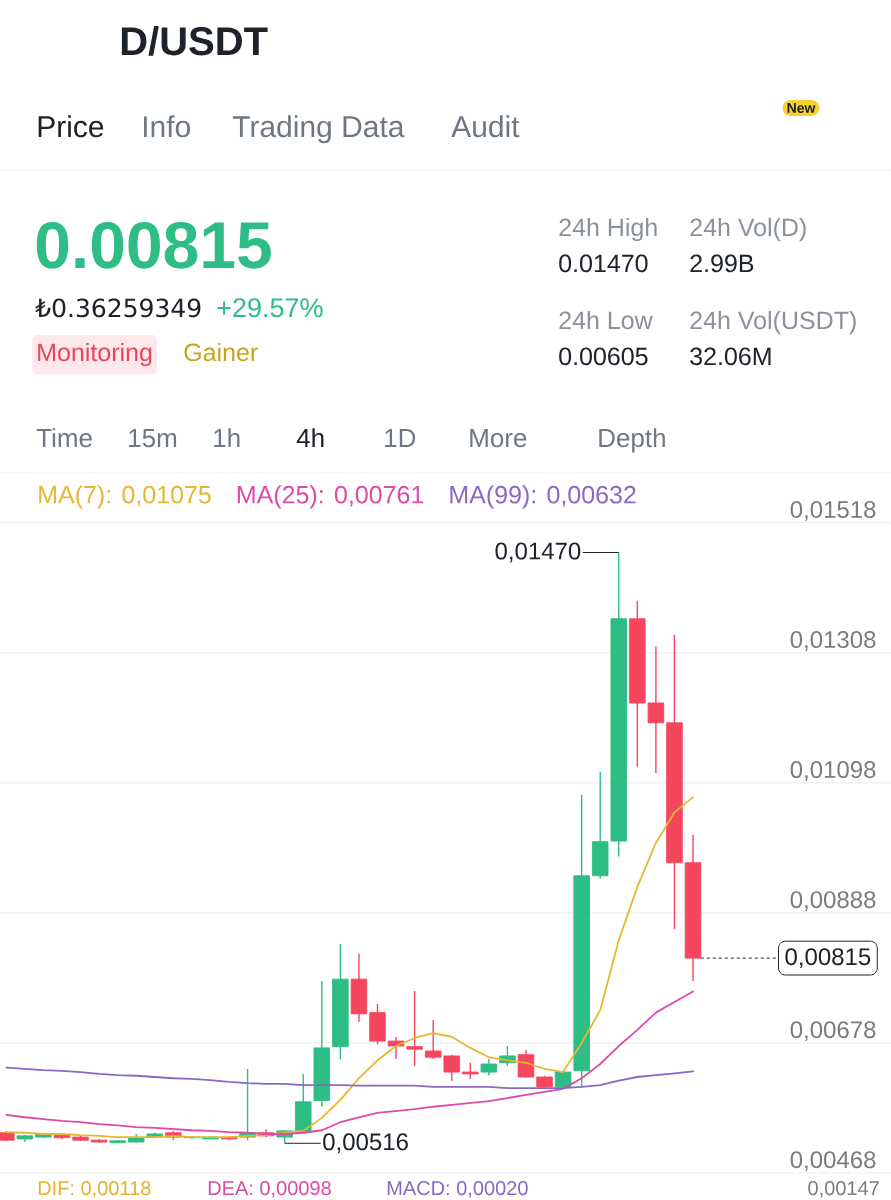 This screenshot has width=891, height=1200. What do you see at coordinates (270, 308) in the screenshot?
I see `text: +29.57%` at bounding box center [270, 308].